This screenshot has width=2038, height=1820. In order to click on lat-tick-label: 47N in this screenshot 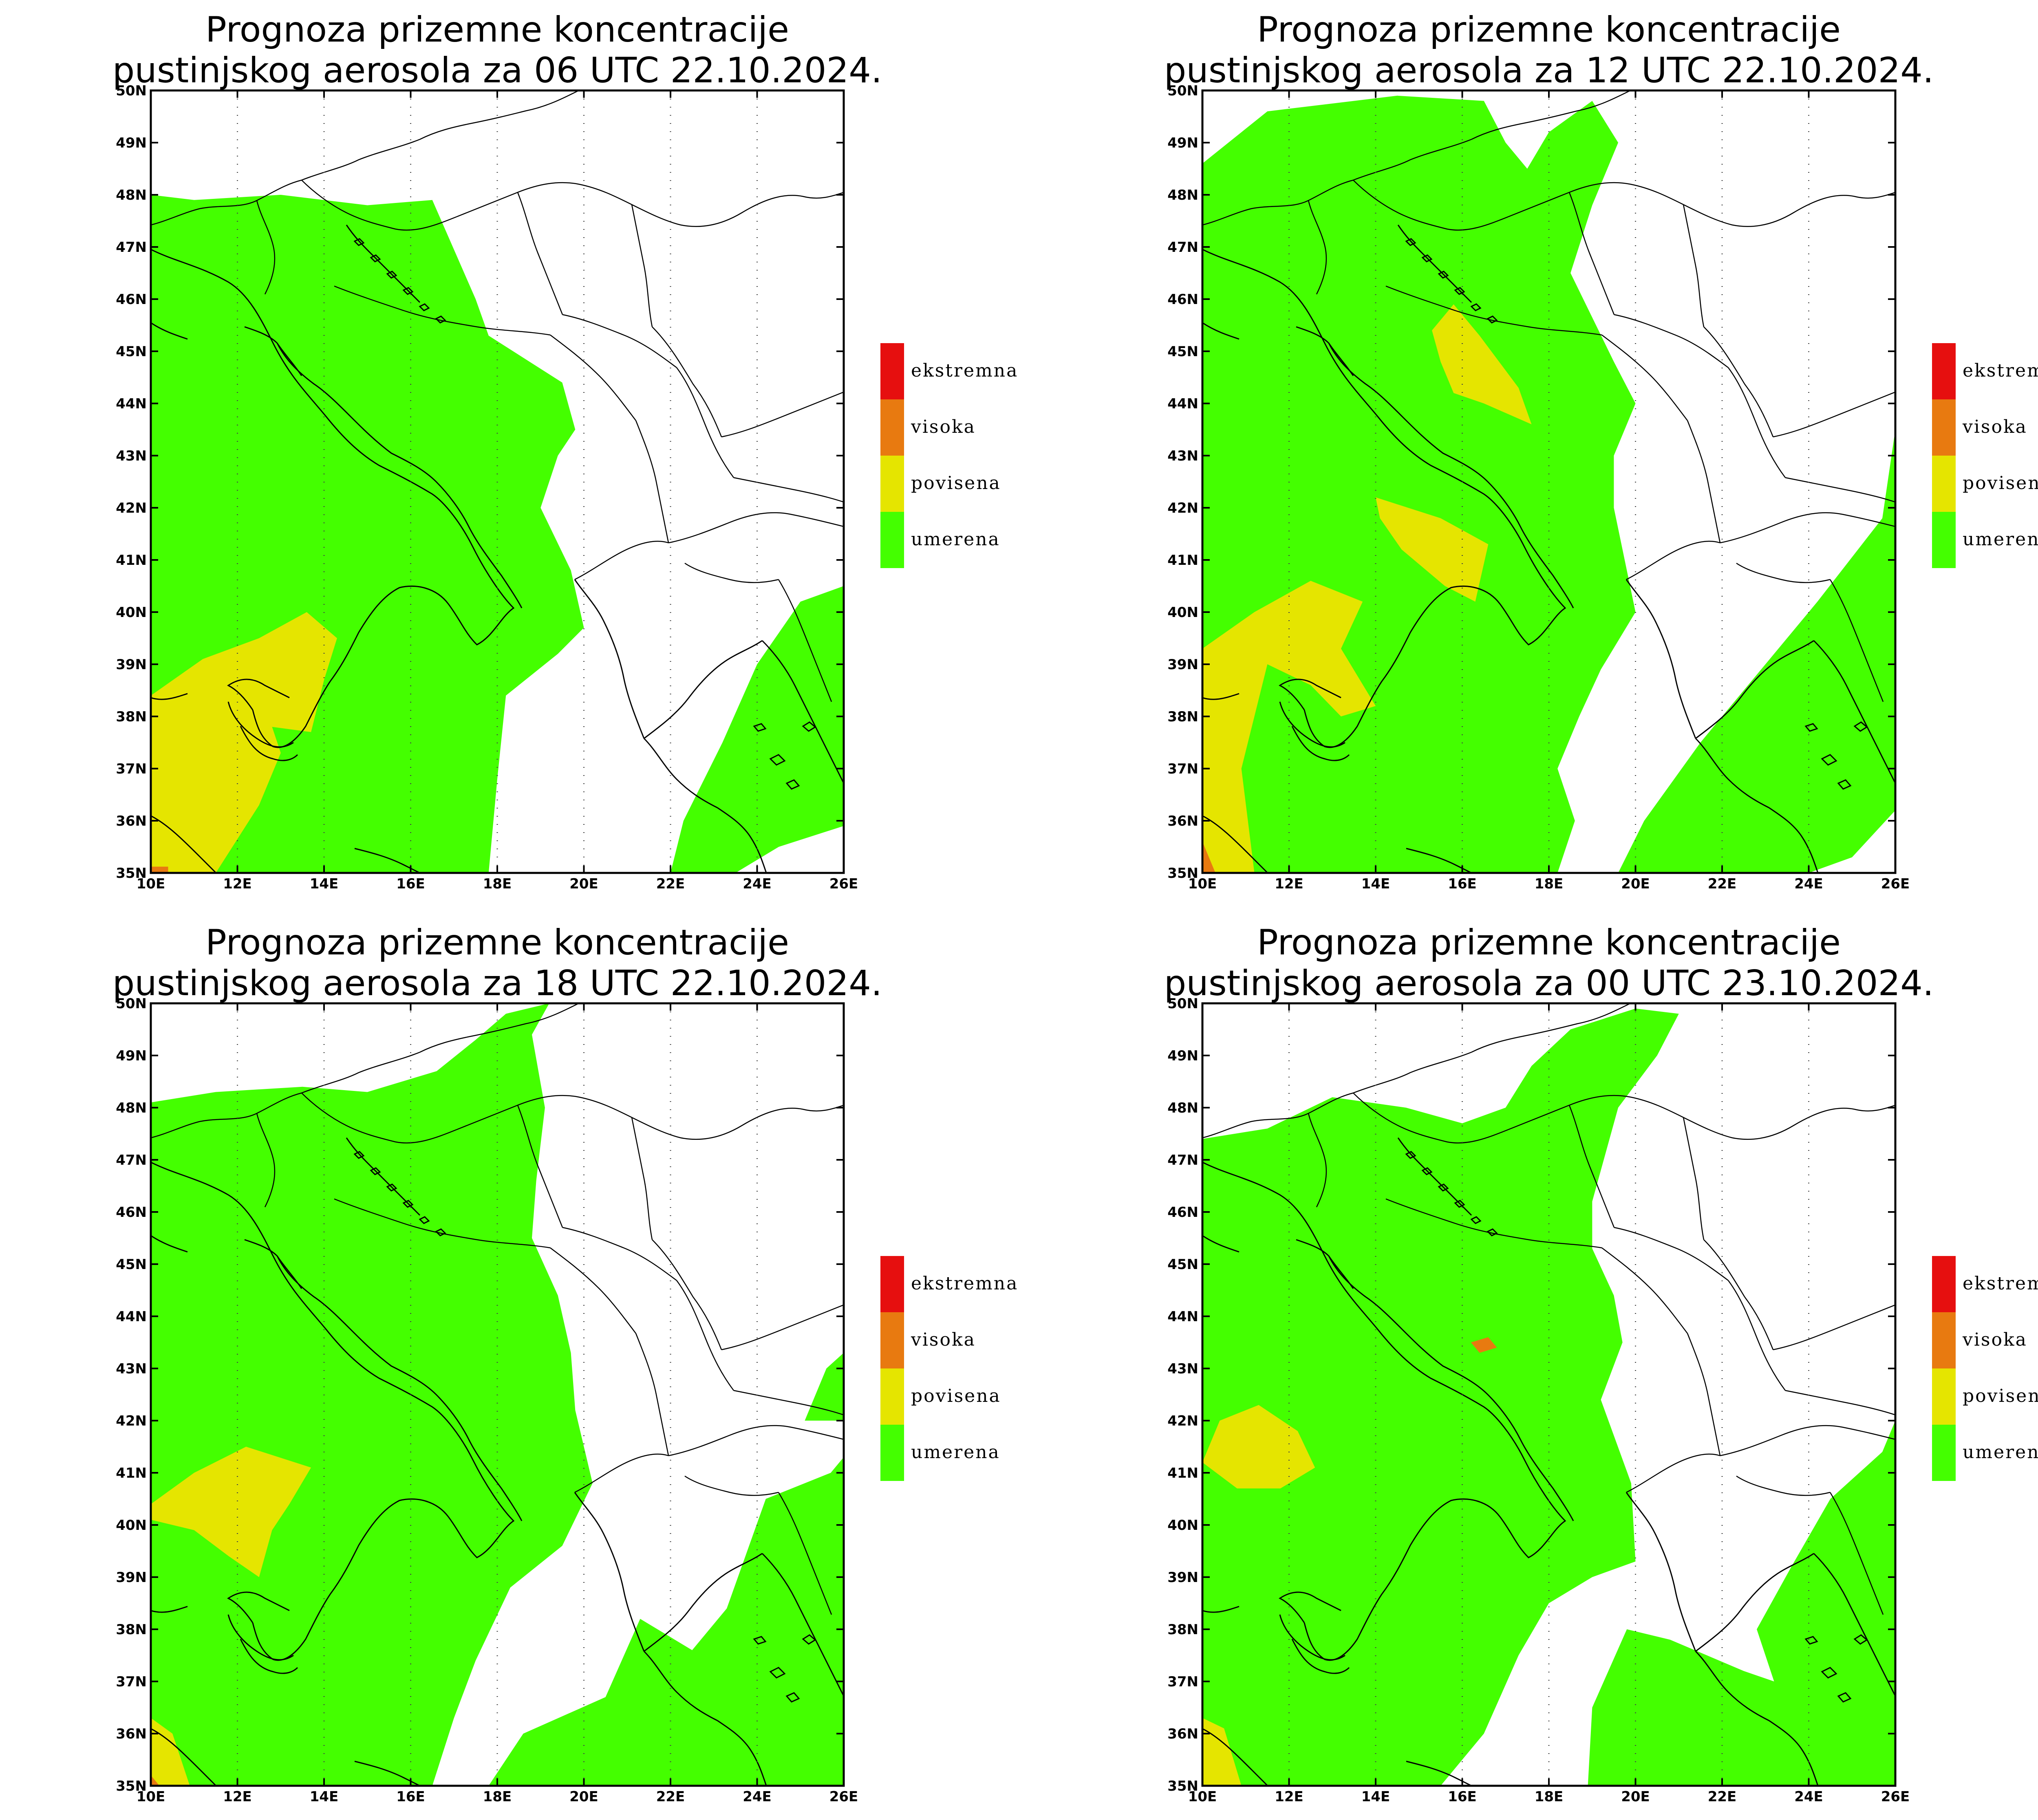, I will do `click(1182, 1160)`.